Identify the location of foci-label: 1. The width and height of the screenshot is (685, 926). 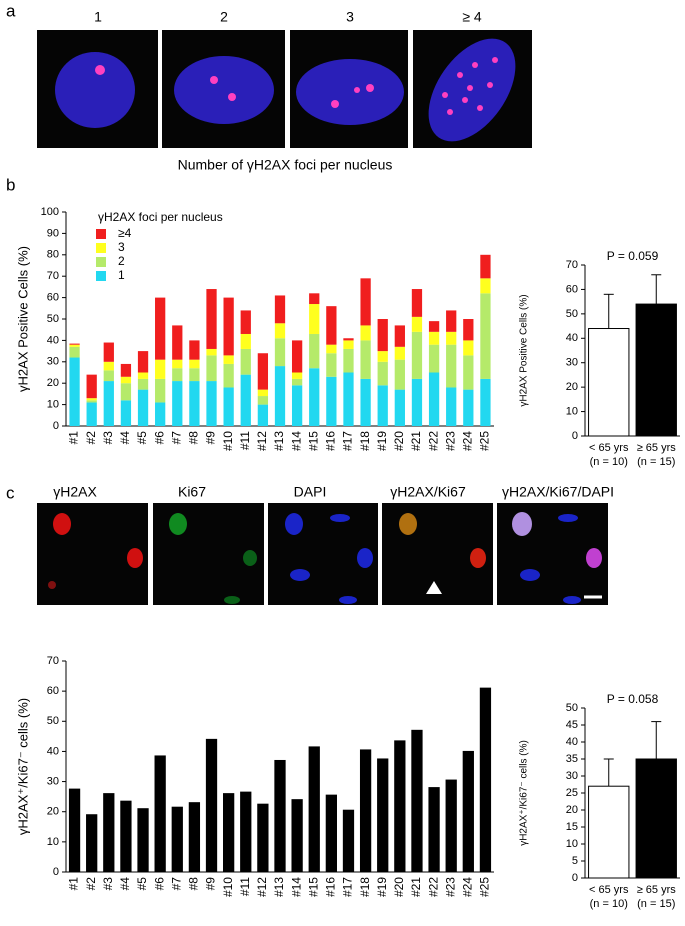
(98, 17).